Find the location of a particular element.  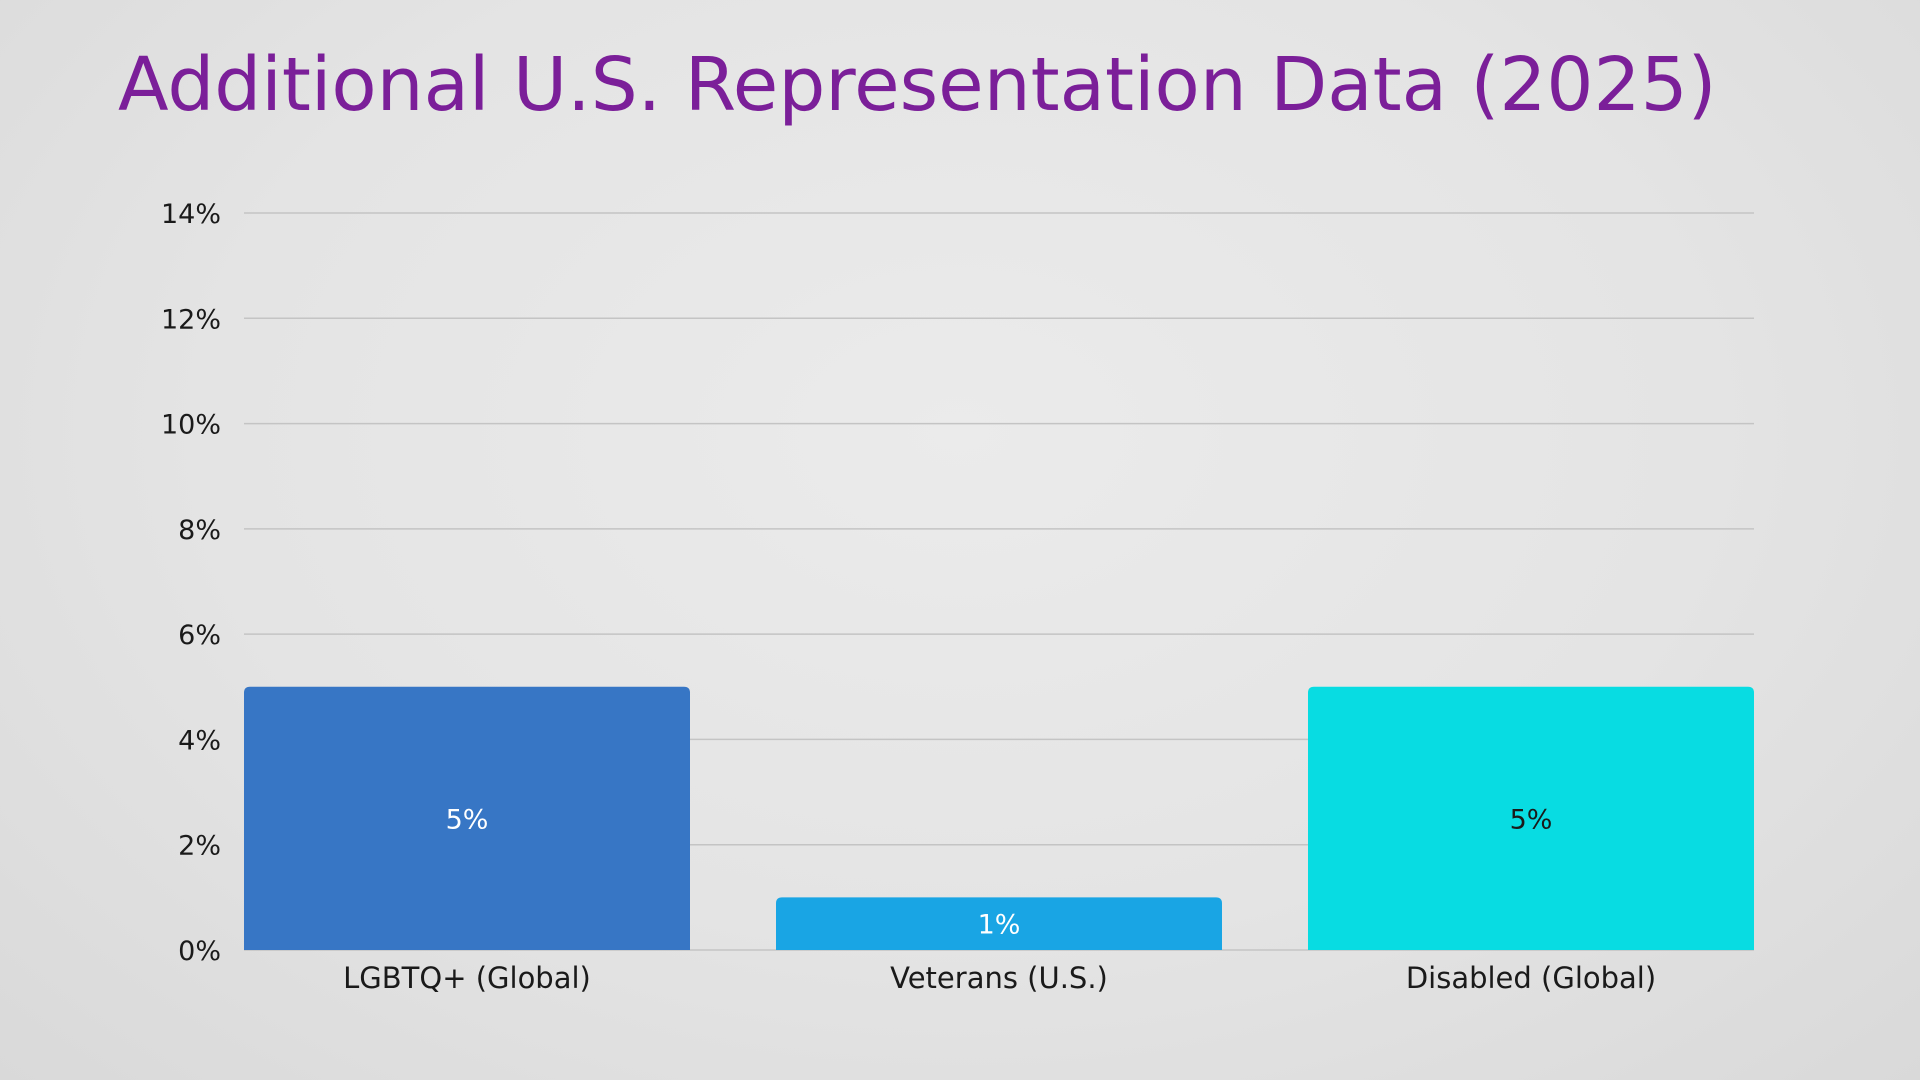

x-category-label: LGBTQ+ (Global) is located at coordinates (467, 978).